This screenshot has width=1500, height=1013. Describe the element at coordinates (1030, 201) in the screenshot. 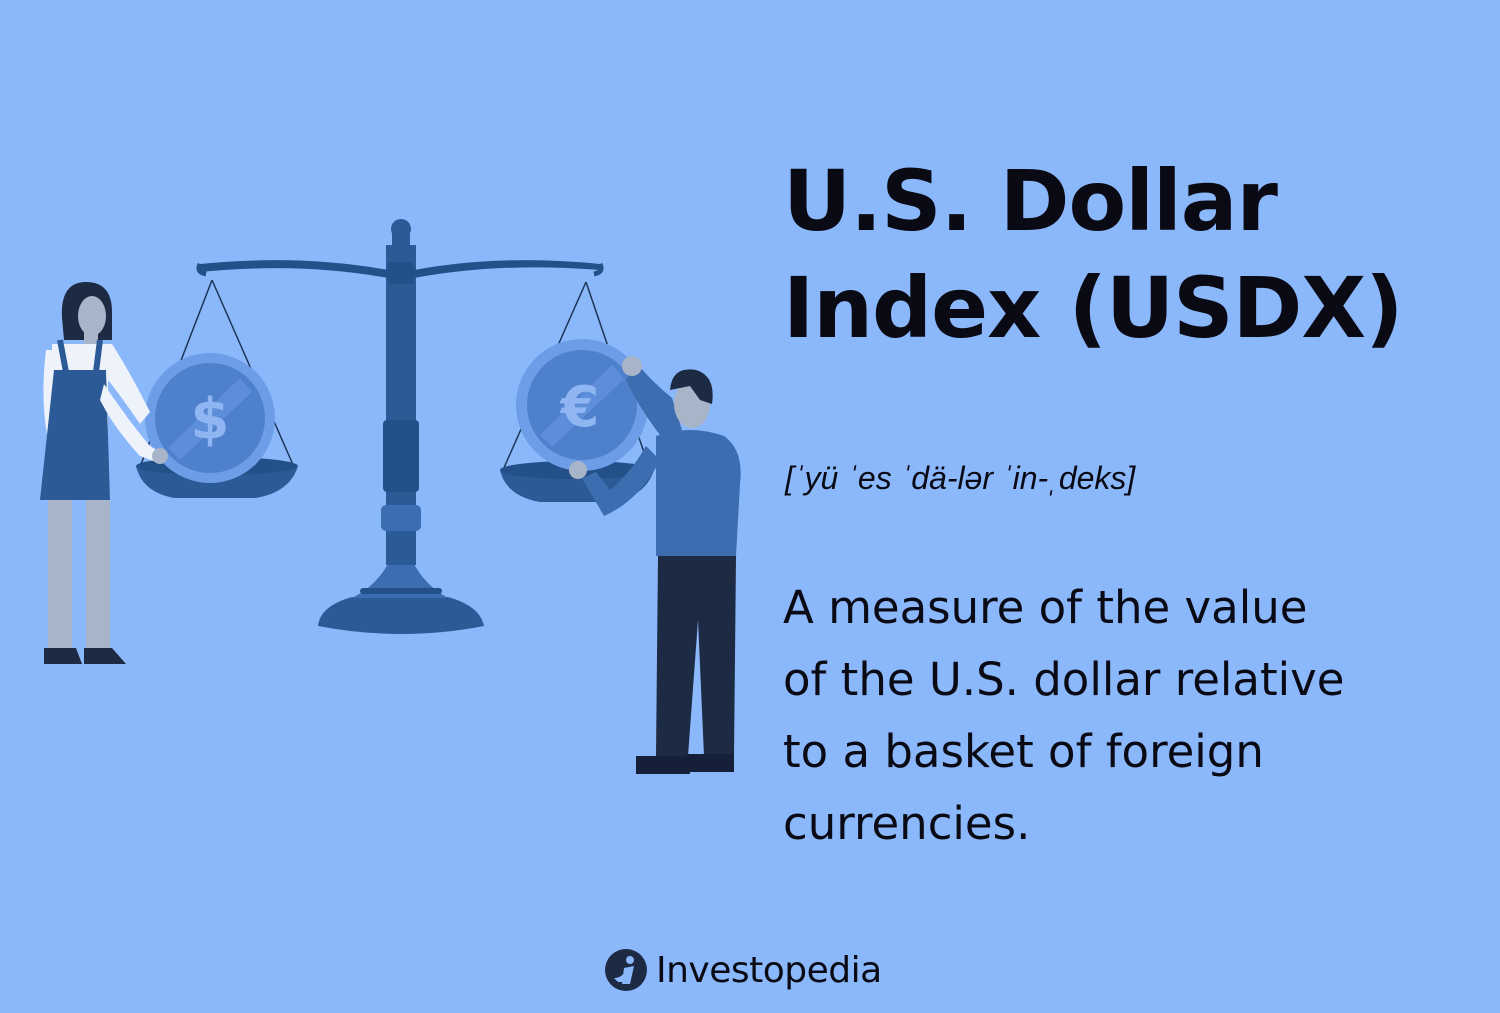

I see `title-line: U.S. Dollar` at that location.